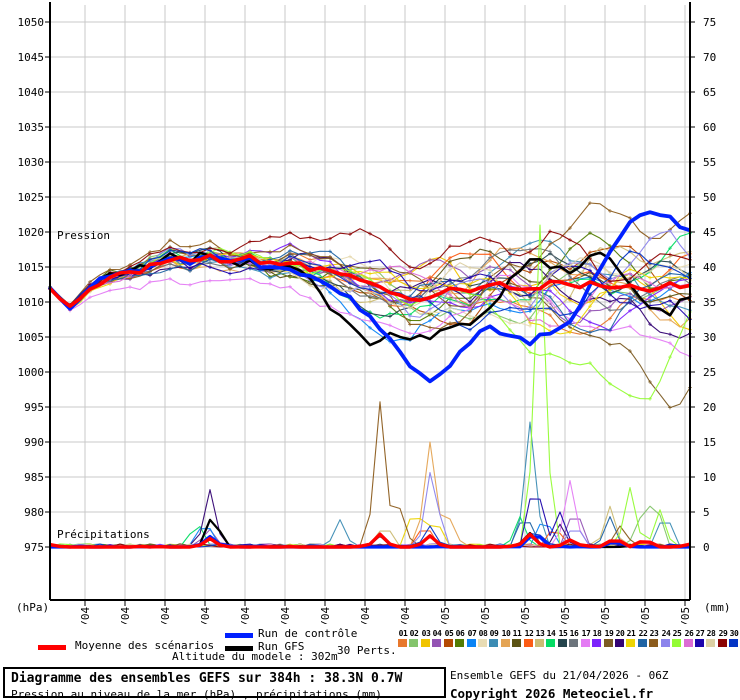  What do you see at coordinates (52, 647) in the screenshot?
I see `mean-legend-swatch` at bounding box center [52, 647].